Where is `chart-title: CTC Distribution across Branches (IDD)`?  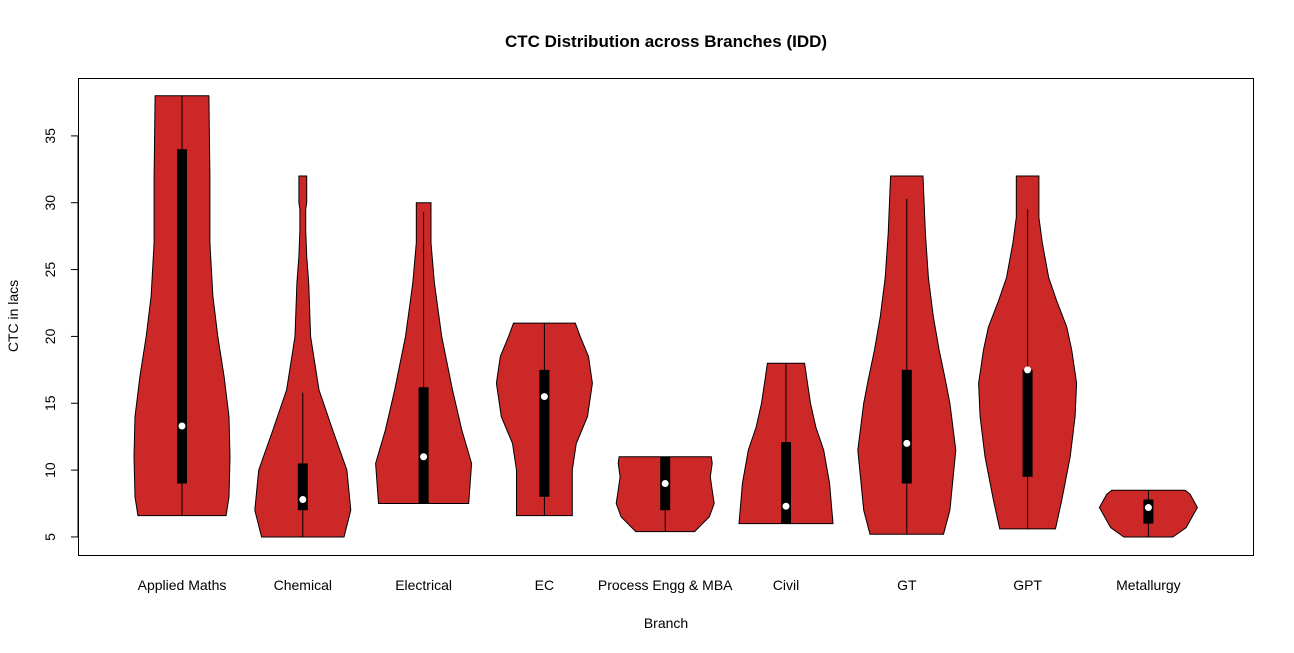
chart-title: CTC Distribution across Branches (IDD) is located at coordinates (666, 41).